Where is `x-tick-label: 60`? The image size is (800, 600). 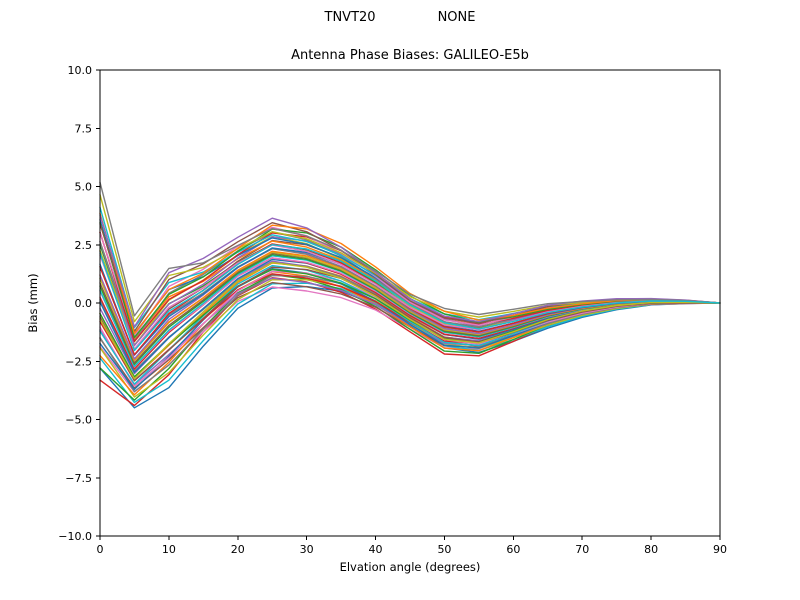
x-tick-label: 60 is located at coordinates (513, 549).